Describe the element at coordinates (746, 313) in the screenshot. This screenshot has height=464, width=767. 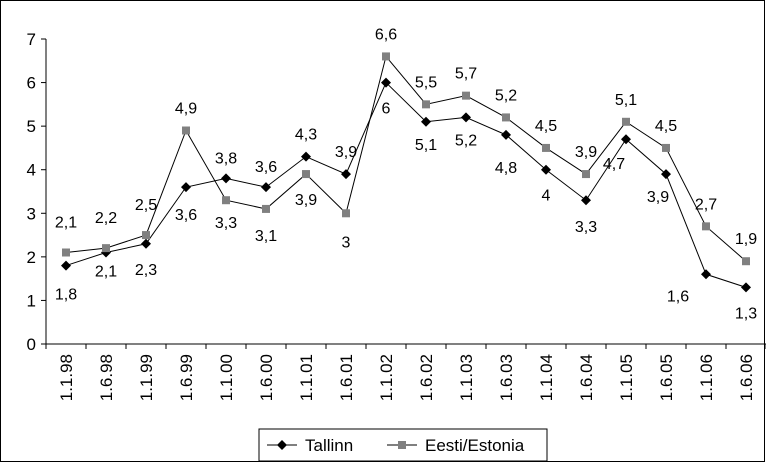
I see `data-label: 1,3` at that location.